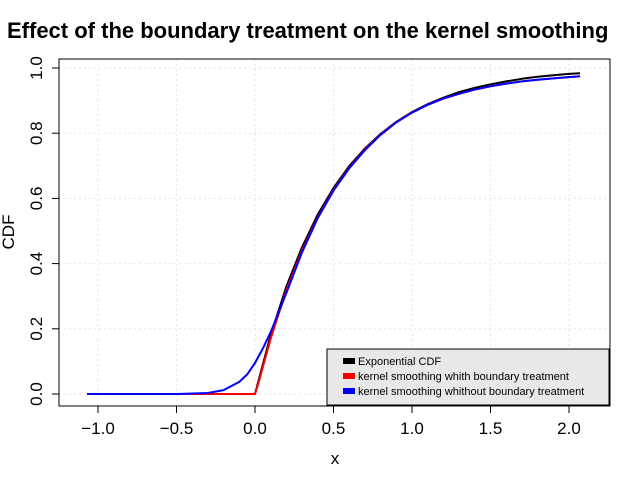 The image size is (640, 480). I want to click on x-tick-label: 1.0, so click(412, 428).